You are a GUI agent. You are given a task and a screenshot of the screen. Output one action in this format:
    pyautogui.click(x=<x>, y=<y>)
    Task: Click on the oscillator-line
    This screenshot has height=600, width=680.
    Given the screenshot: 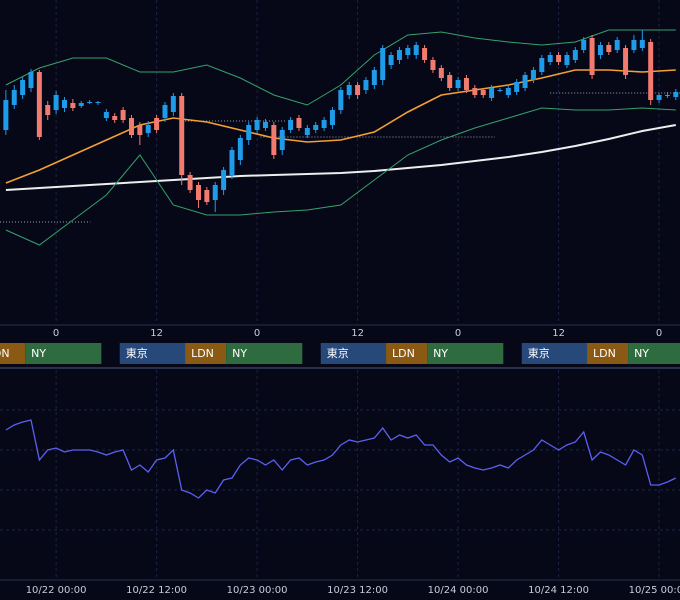 What is the action you would take?
    pyautogui.click(x=341, y=459)
    